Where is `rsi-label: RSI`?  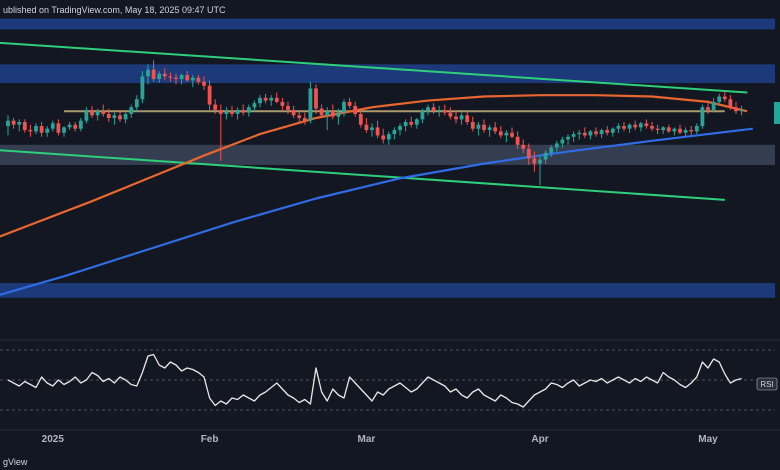 rsi-label: RSI is located at coordinates (766, 384).